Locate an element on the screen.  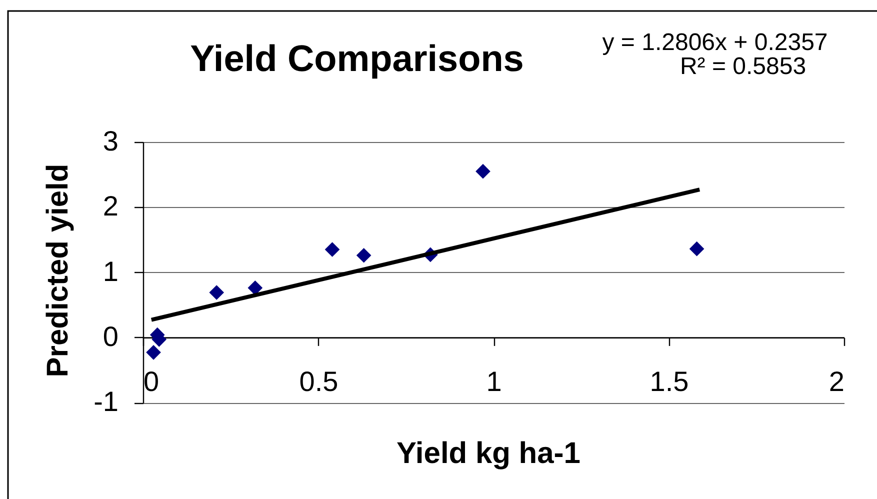
text: R² = 0.5853 is located at coordinates (743, 66).